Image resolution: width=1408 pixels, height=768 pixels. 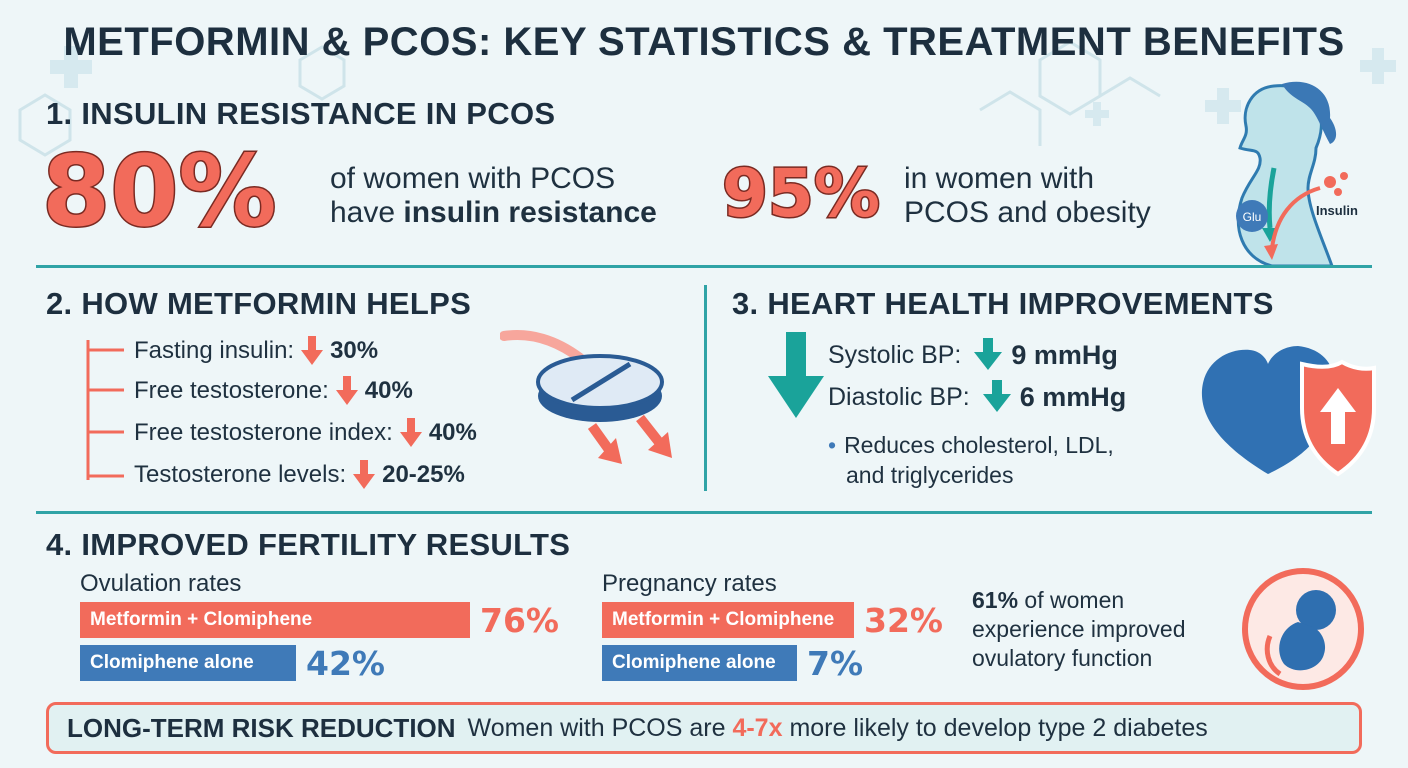 I want to click on metformin-effect-row: Testosterone levels: 20-25%, so click(x=299, y=475).